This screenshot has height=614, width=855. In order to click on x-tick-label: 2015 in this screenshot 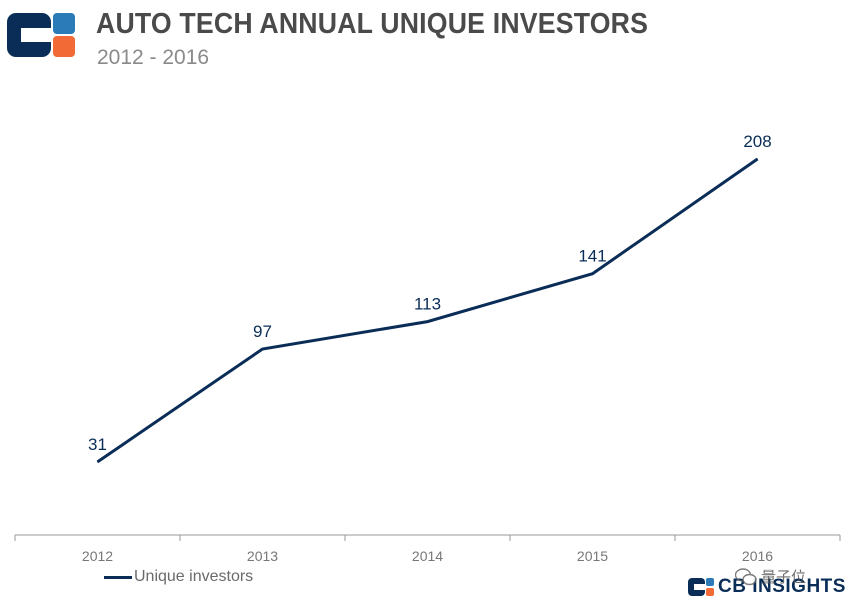, I will do `click(592, 556)`.